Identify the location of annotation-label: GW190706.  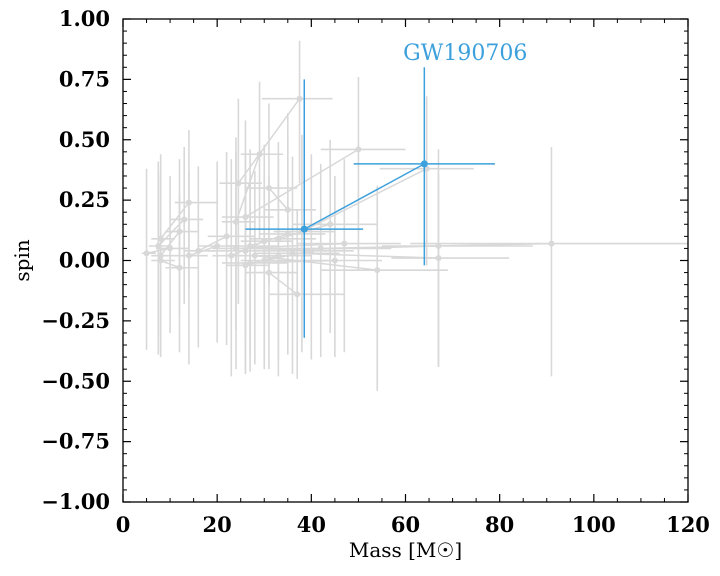
(465, 53).